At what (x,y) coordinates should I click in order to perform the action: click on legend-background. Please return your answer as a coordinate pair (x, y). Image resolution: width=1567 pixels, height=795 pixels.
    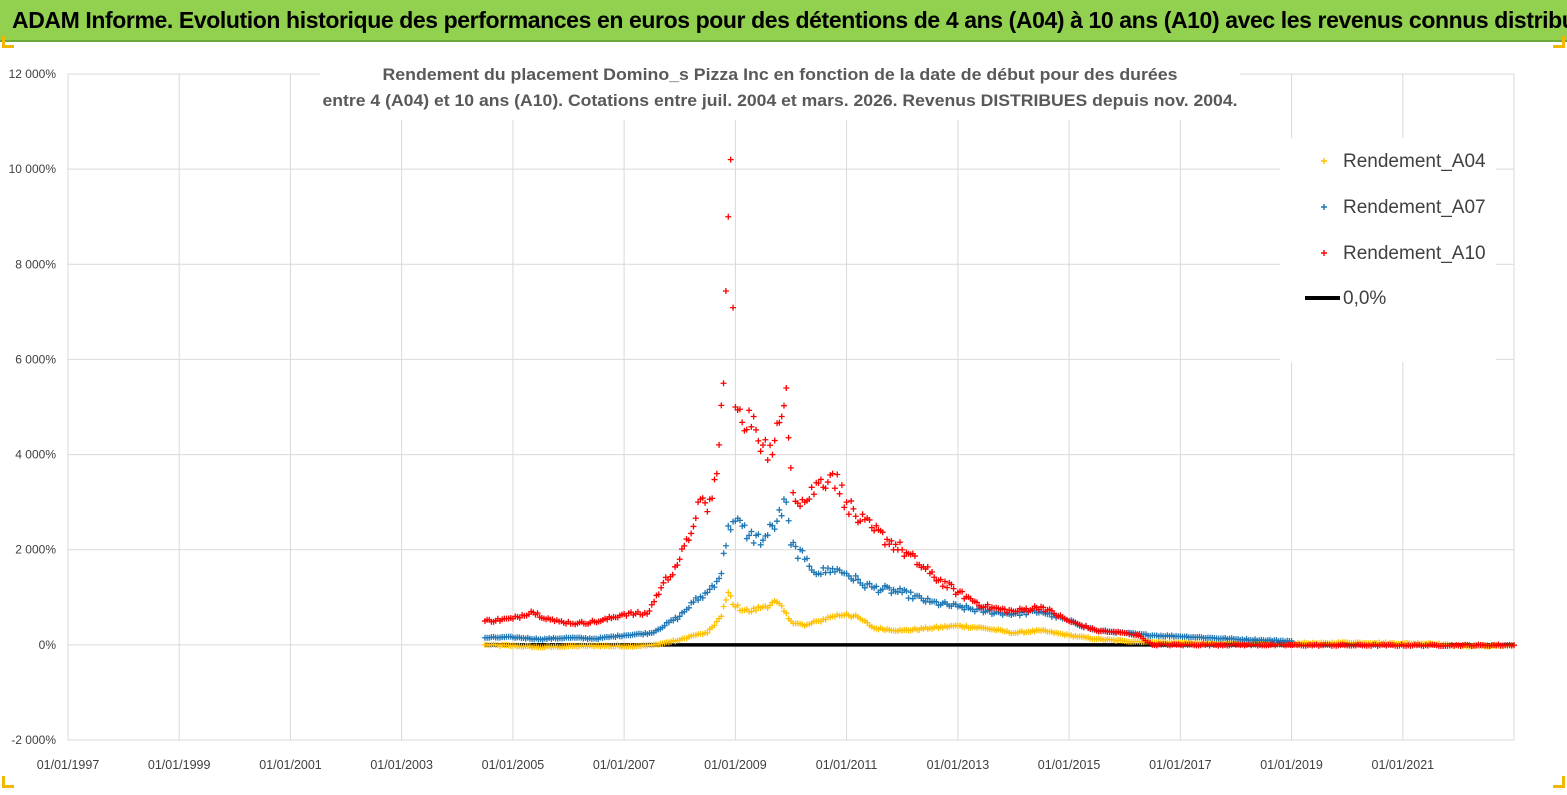
    Looking at the image, I should click on (1388, 250).